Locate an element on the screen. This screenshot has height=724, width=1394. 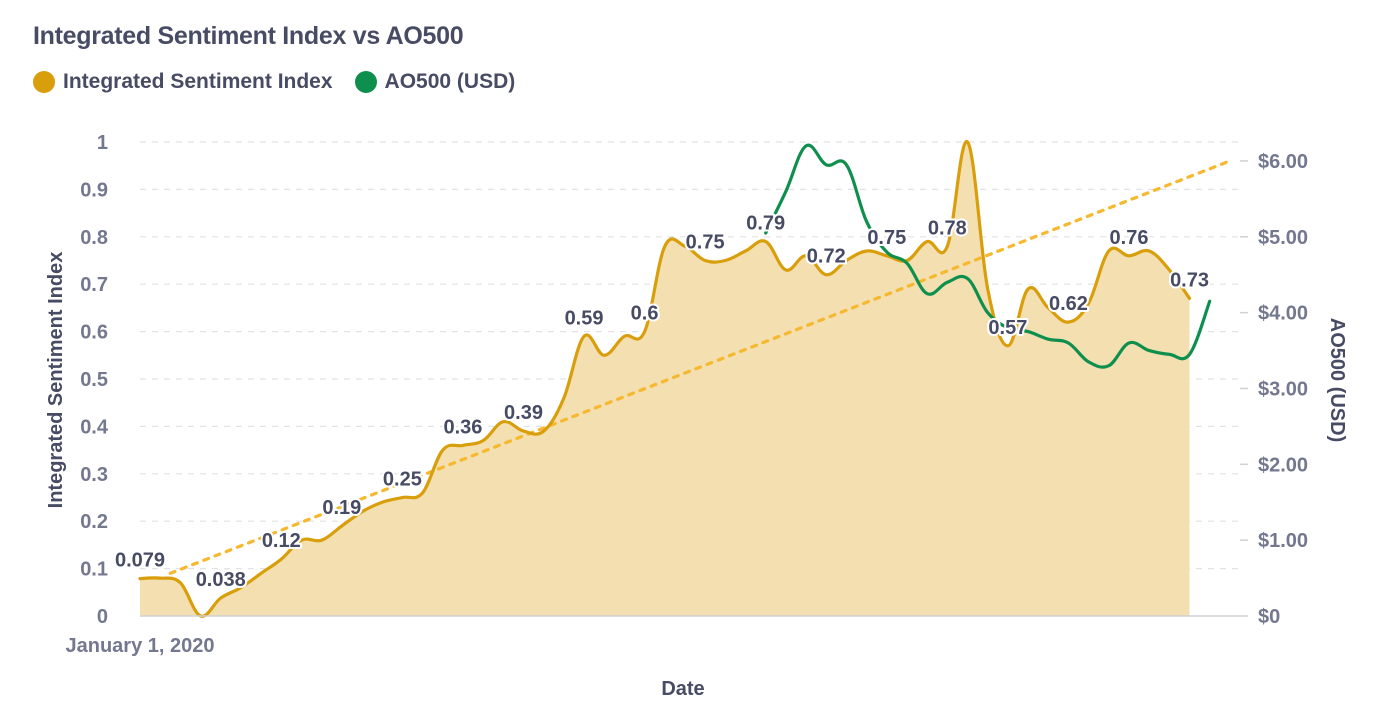
x-tick-label: January 1, 2020 is located at coordinates (140, 646).